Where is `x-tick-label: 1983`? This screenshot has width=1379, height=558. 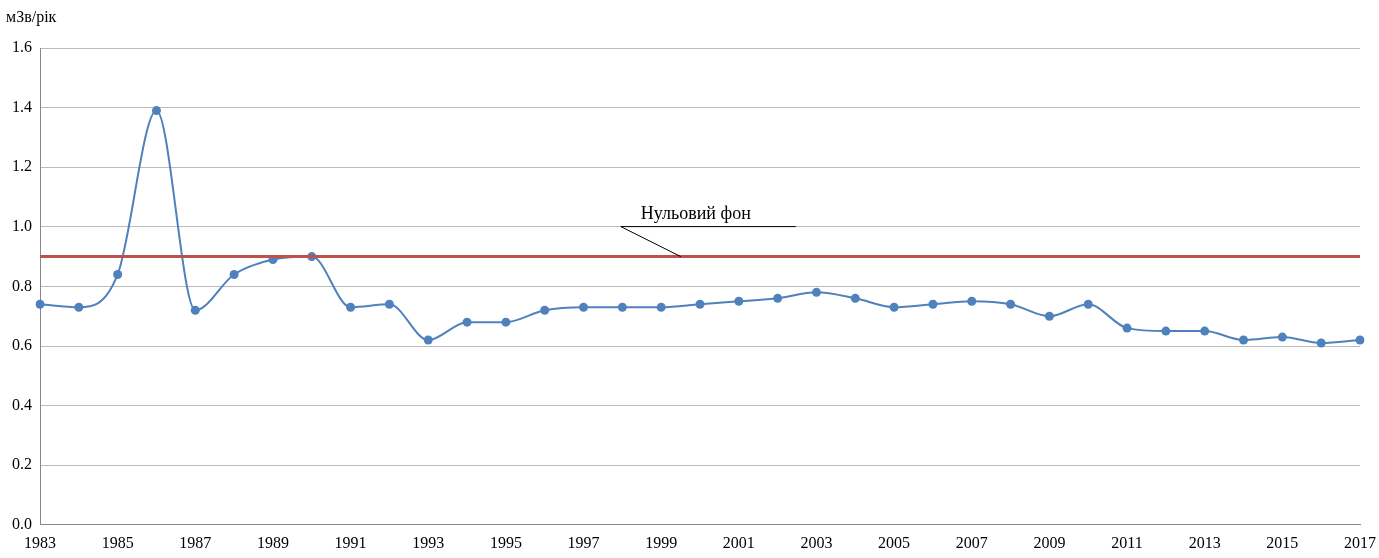
x-tick-label: 1983 is located at coordinates (40, 542).